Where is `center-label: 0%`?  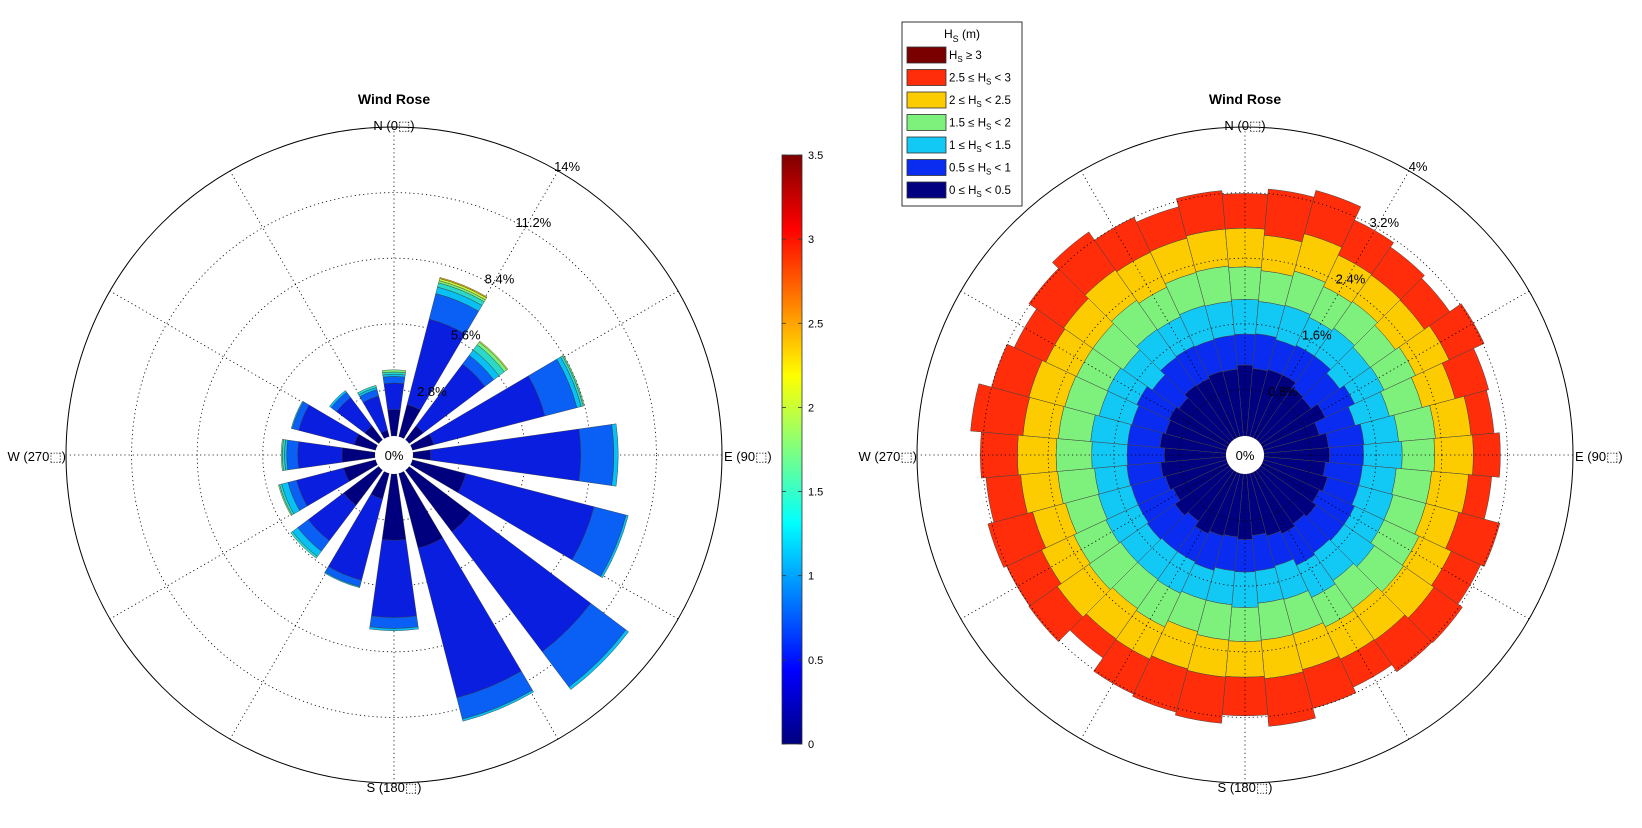
center-label: 0% is located at coordinates (1245, 455).